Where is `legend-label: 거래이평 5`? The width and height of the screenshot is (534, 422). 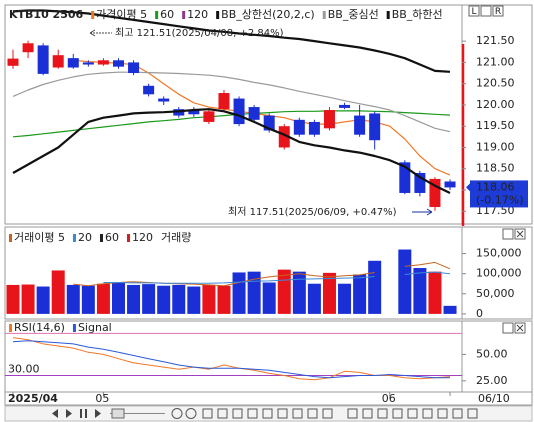
legend-label: 거래이평 5 is located at coordinates (39, 237).